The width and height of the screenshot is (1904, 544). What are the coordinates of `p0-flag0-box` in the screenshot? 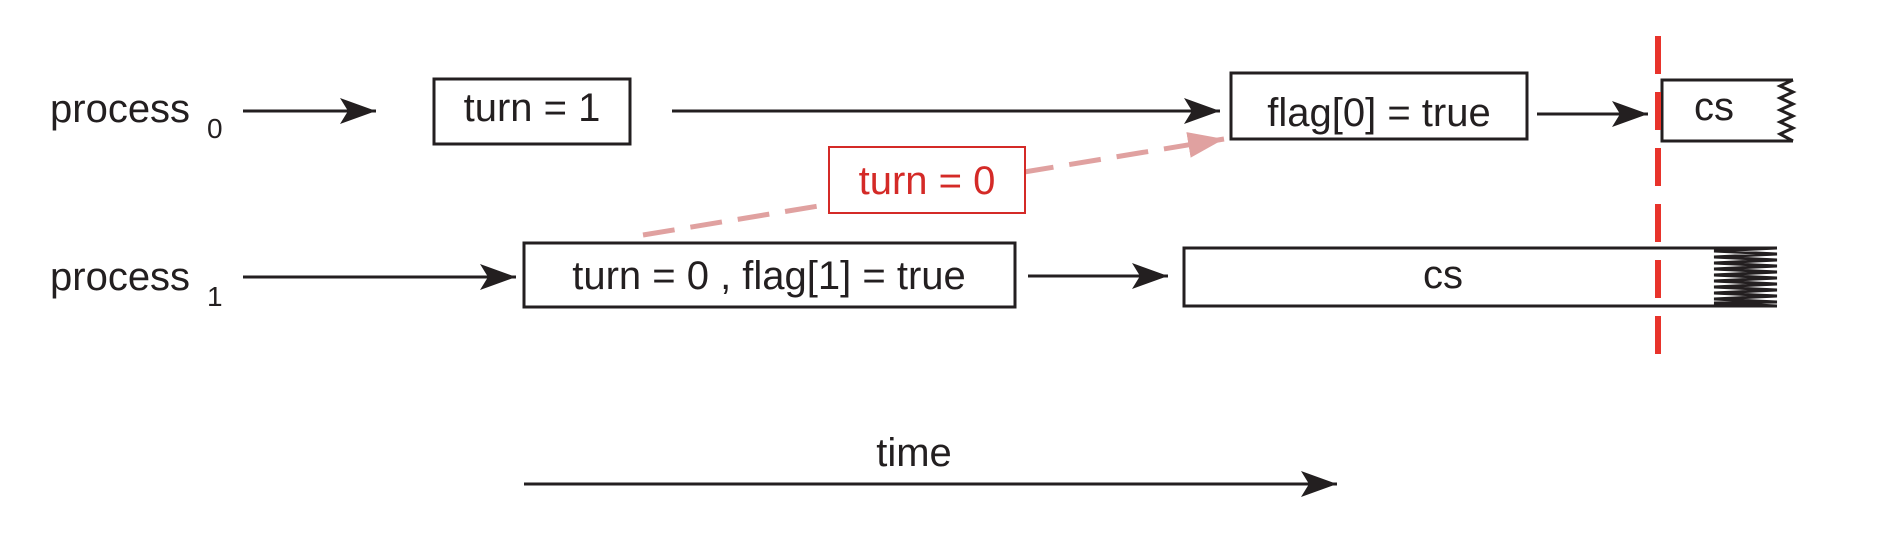 It's located at (1379, 106).